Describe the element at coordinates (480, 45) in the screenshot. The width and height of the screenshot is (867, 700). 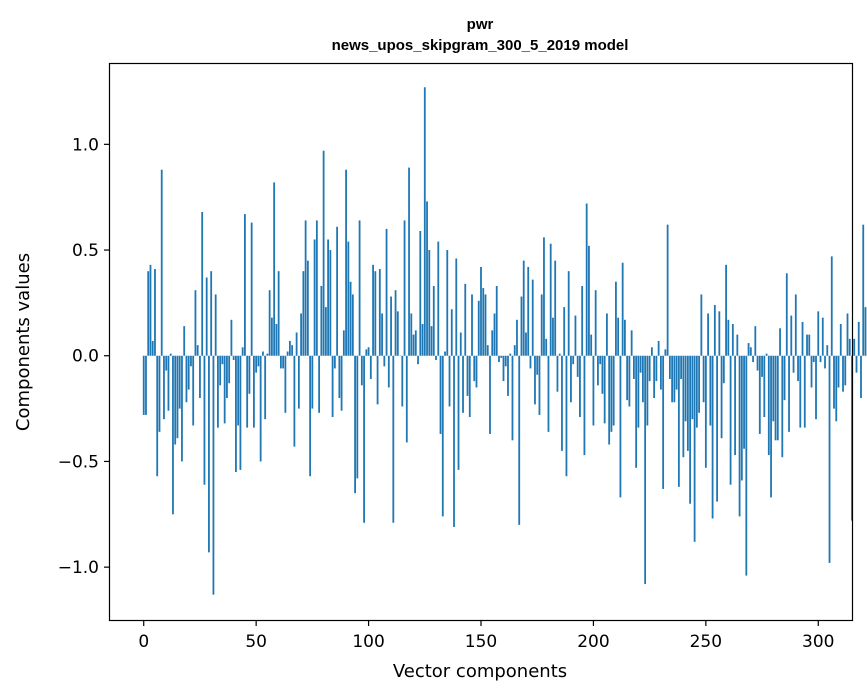
I see `chart-title-line-2: news_upos_skipgram_300_5_2019 model` at that location.